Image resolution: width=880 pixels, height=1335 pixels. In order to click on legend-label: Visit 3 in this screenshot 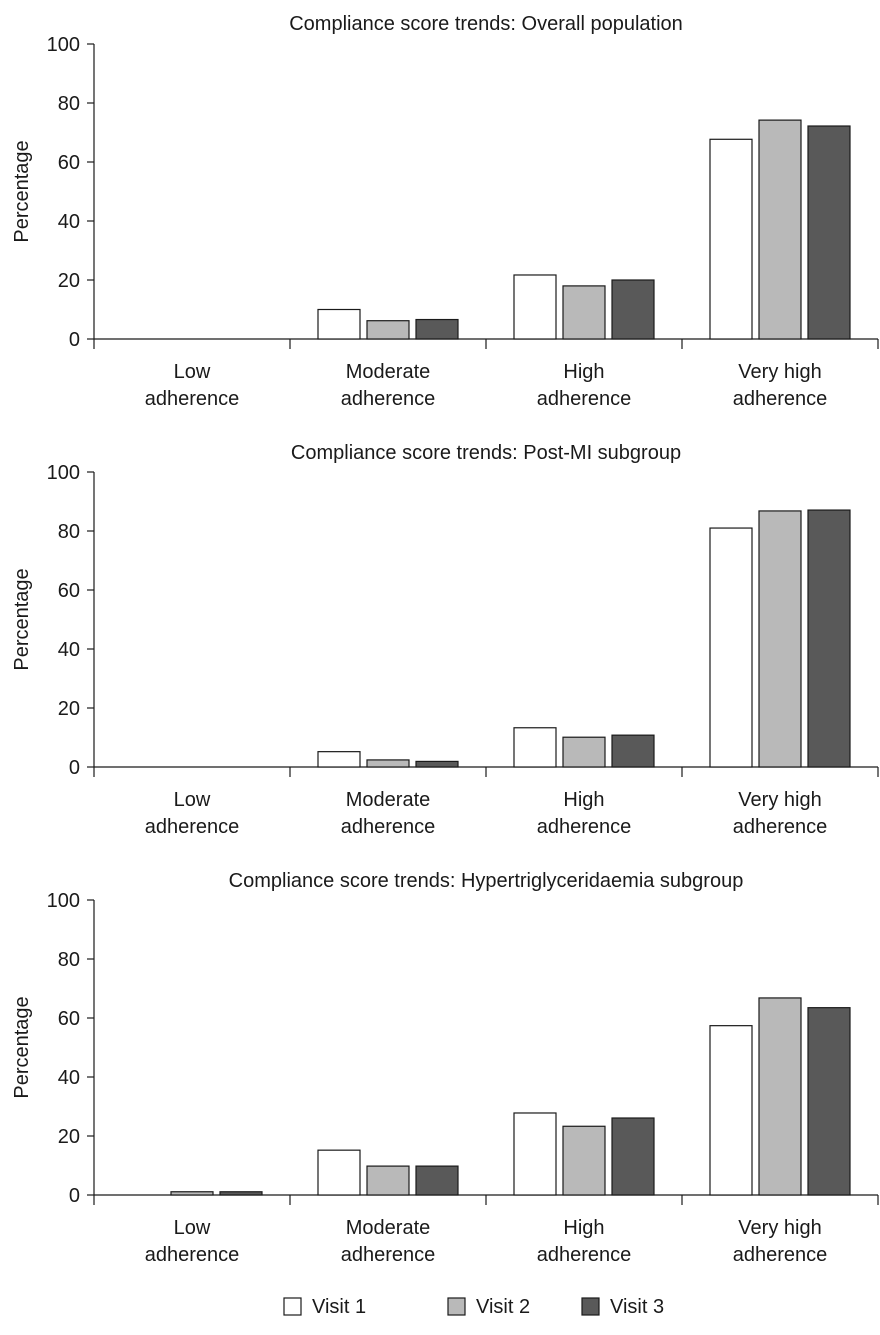, I will do `click(637, 1307)`.